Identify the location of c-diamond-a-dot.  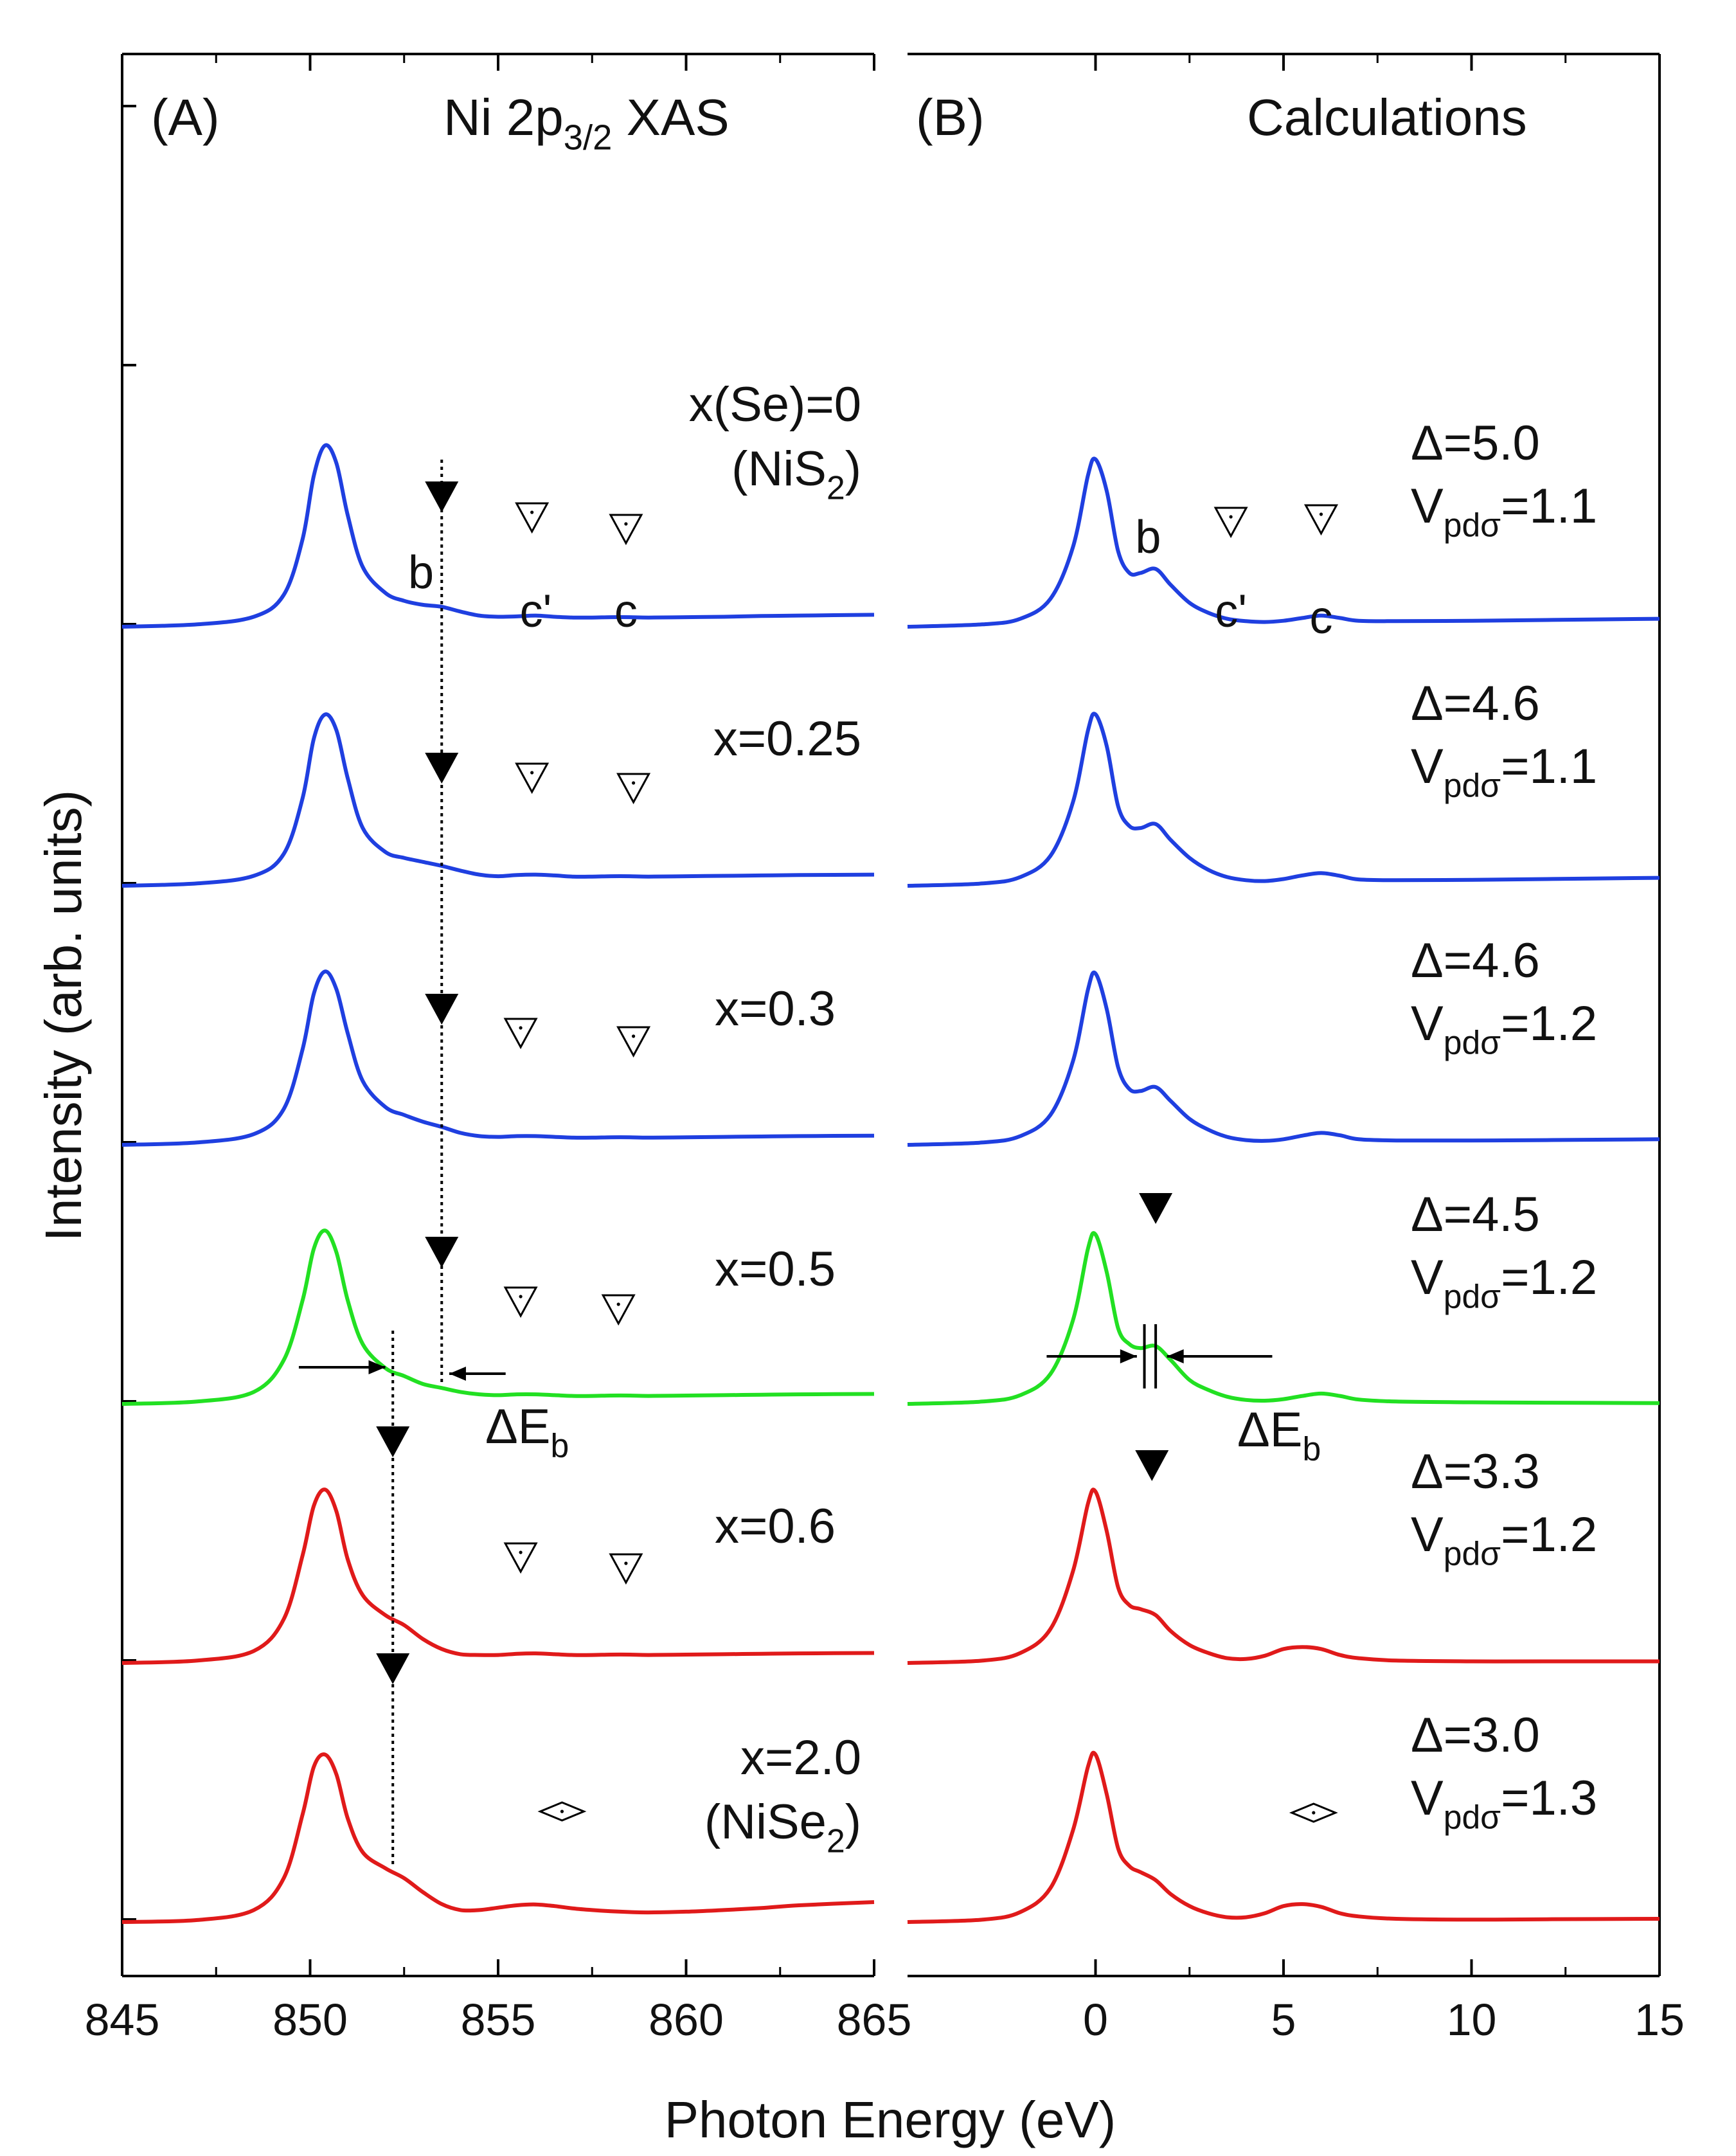
(562, 1811).